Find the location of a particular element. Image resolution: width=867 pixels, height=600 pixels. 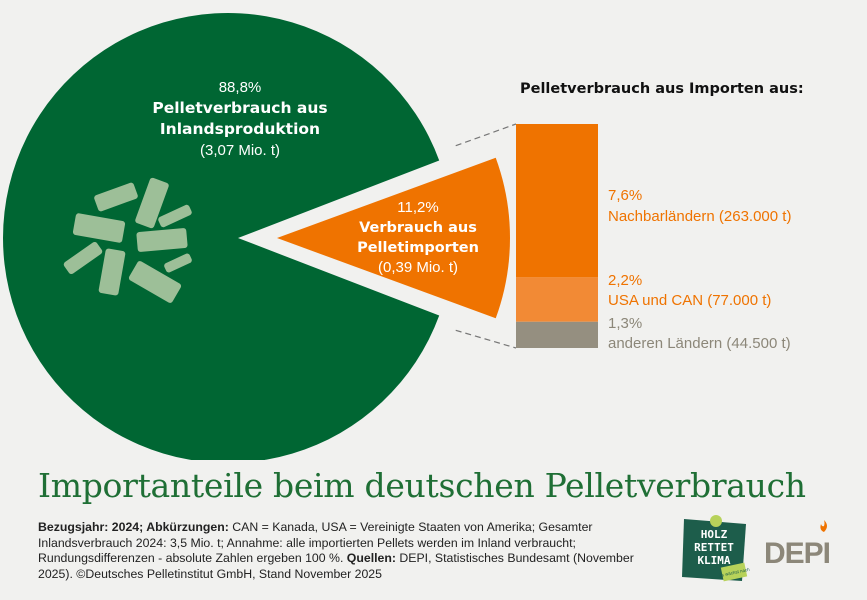

holz-rettet-klima-logo: HOLZ RETTET KLIMA Es wächst nach is located at coordinates (716, 548).